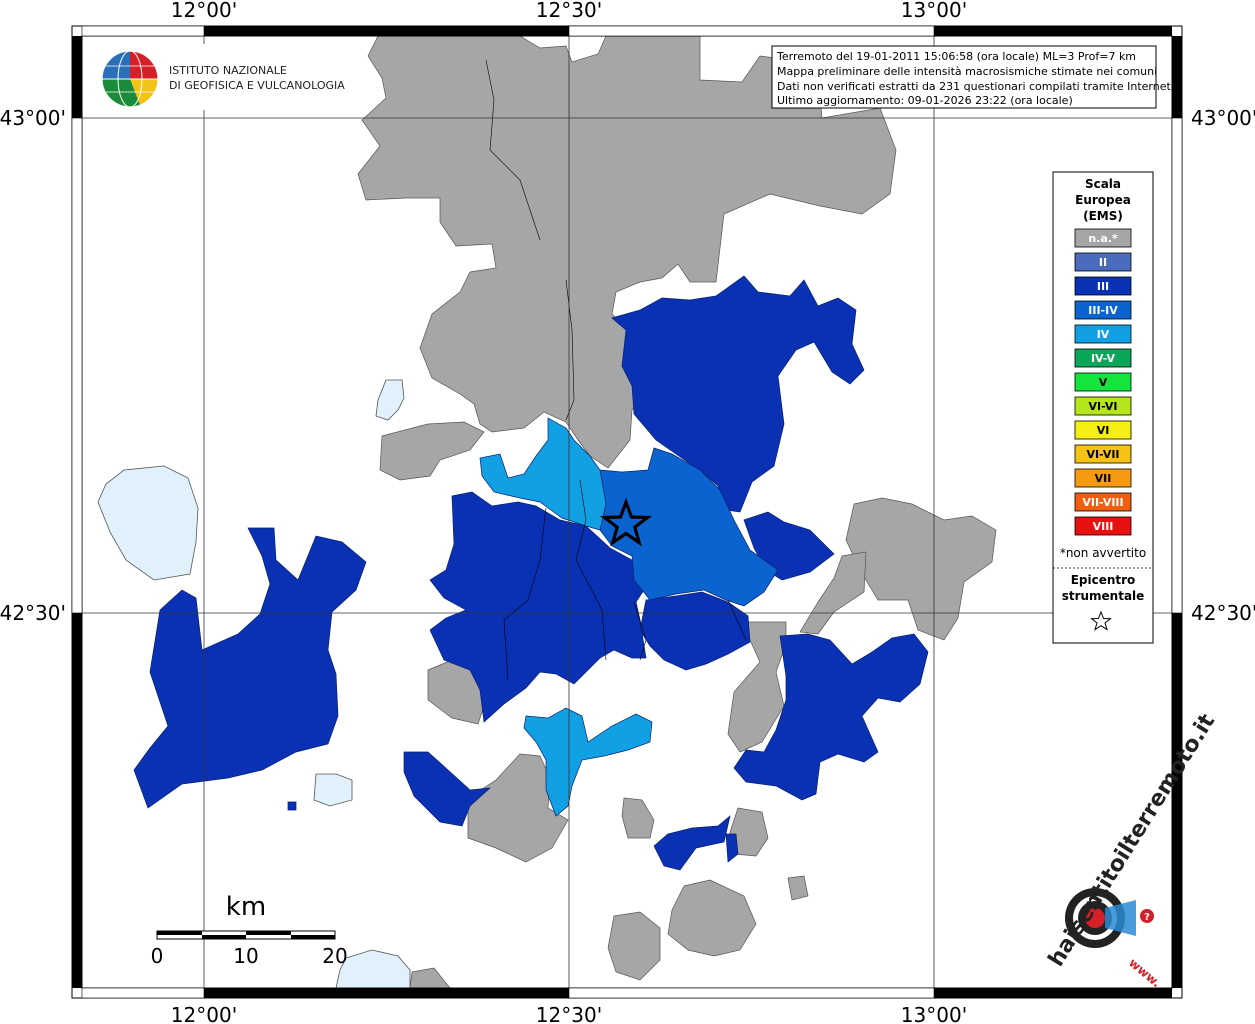 This screenshot has width=1255, height=1024. I want to click on legend-chip-label: VIII, so click(1103, 526).